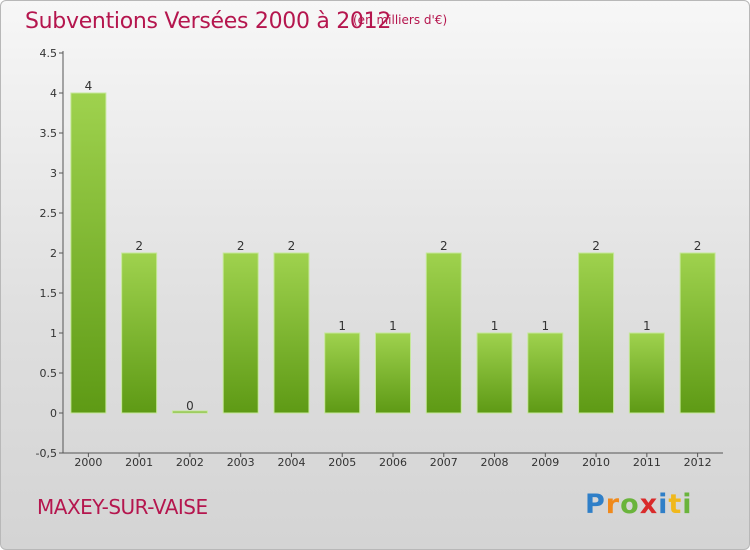 The image size is (750, 550). Describe the element at coordinates (545, 373) in the screenshot. I see `bar-2009` at that location.